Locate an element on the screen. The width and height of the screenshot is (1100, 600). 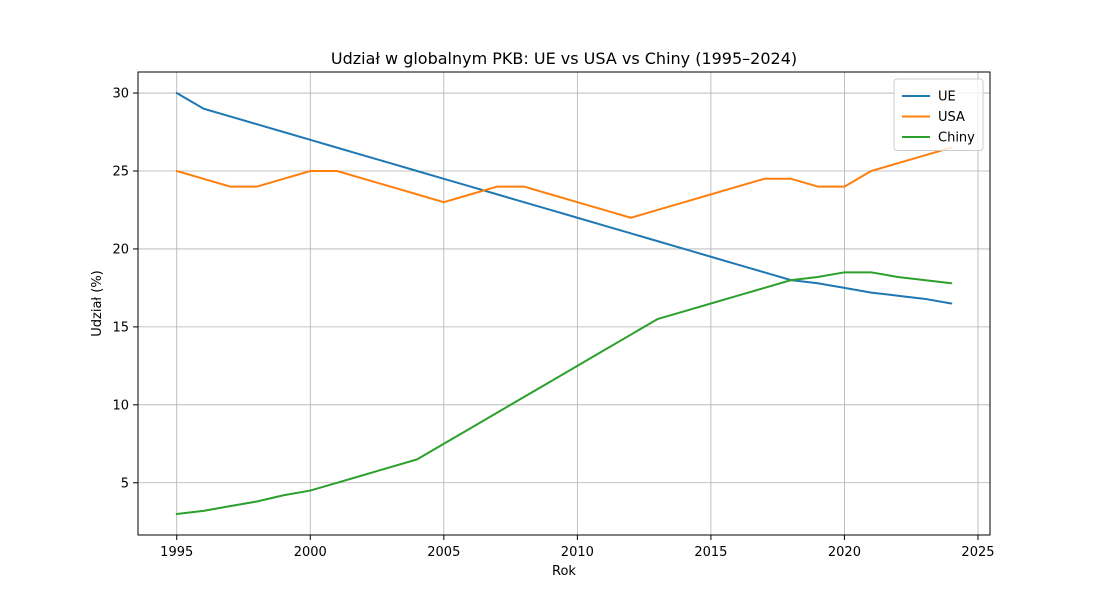
y-tick-label: 25 is located at coordinates (120, 171).